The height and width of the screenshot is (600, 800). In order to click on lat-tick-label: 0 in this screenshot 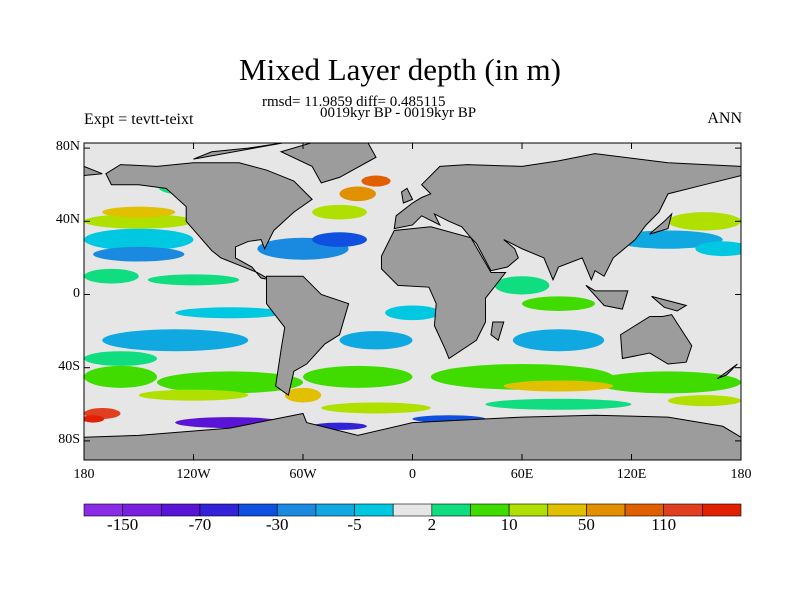, I will do `click(76, 293)`.